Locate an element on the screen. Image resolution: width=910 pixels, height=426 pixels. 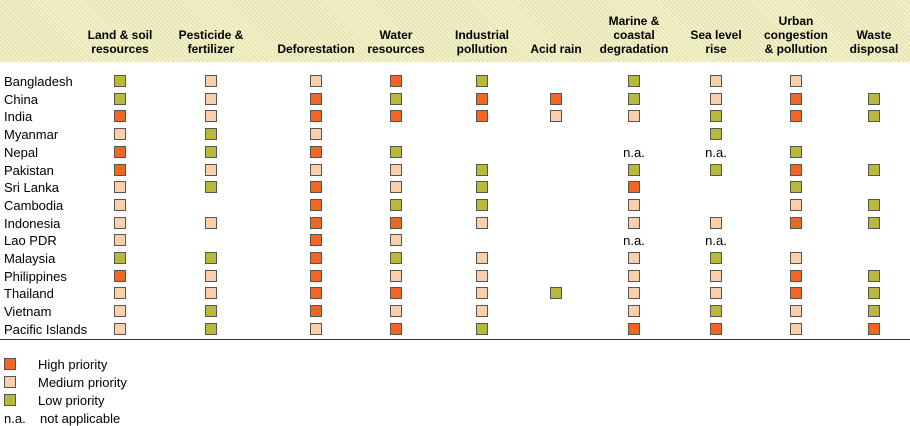
row-label: Thailand is located at coordinates (29, 294).